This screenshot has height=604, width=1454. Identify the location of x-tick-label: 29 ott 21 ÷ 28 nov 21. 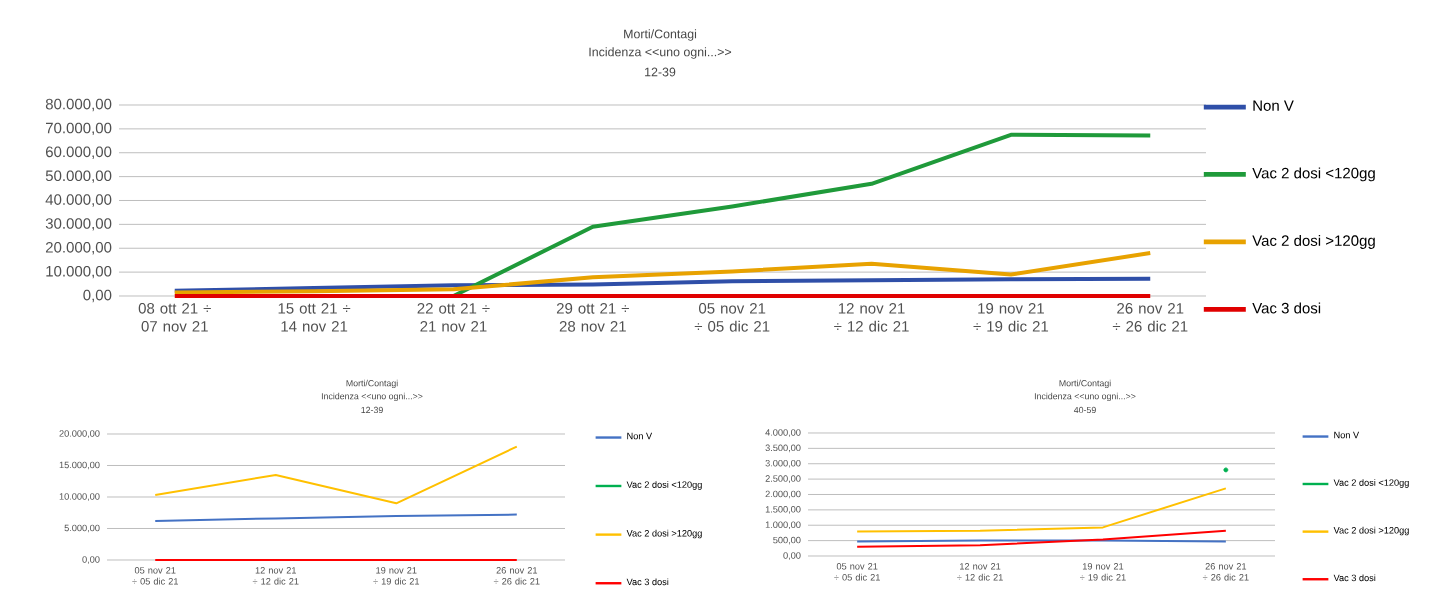
(592, 317).